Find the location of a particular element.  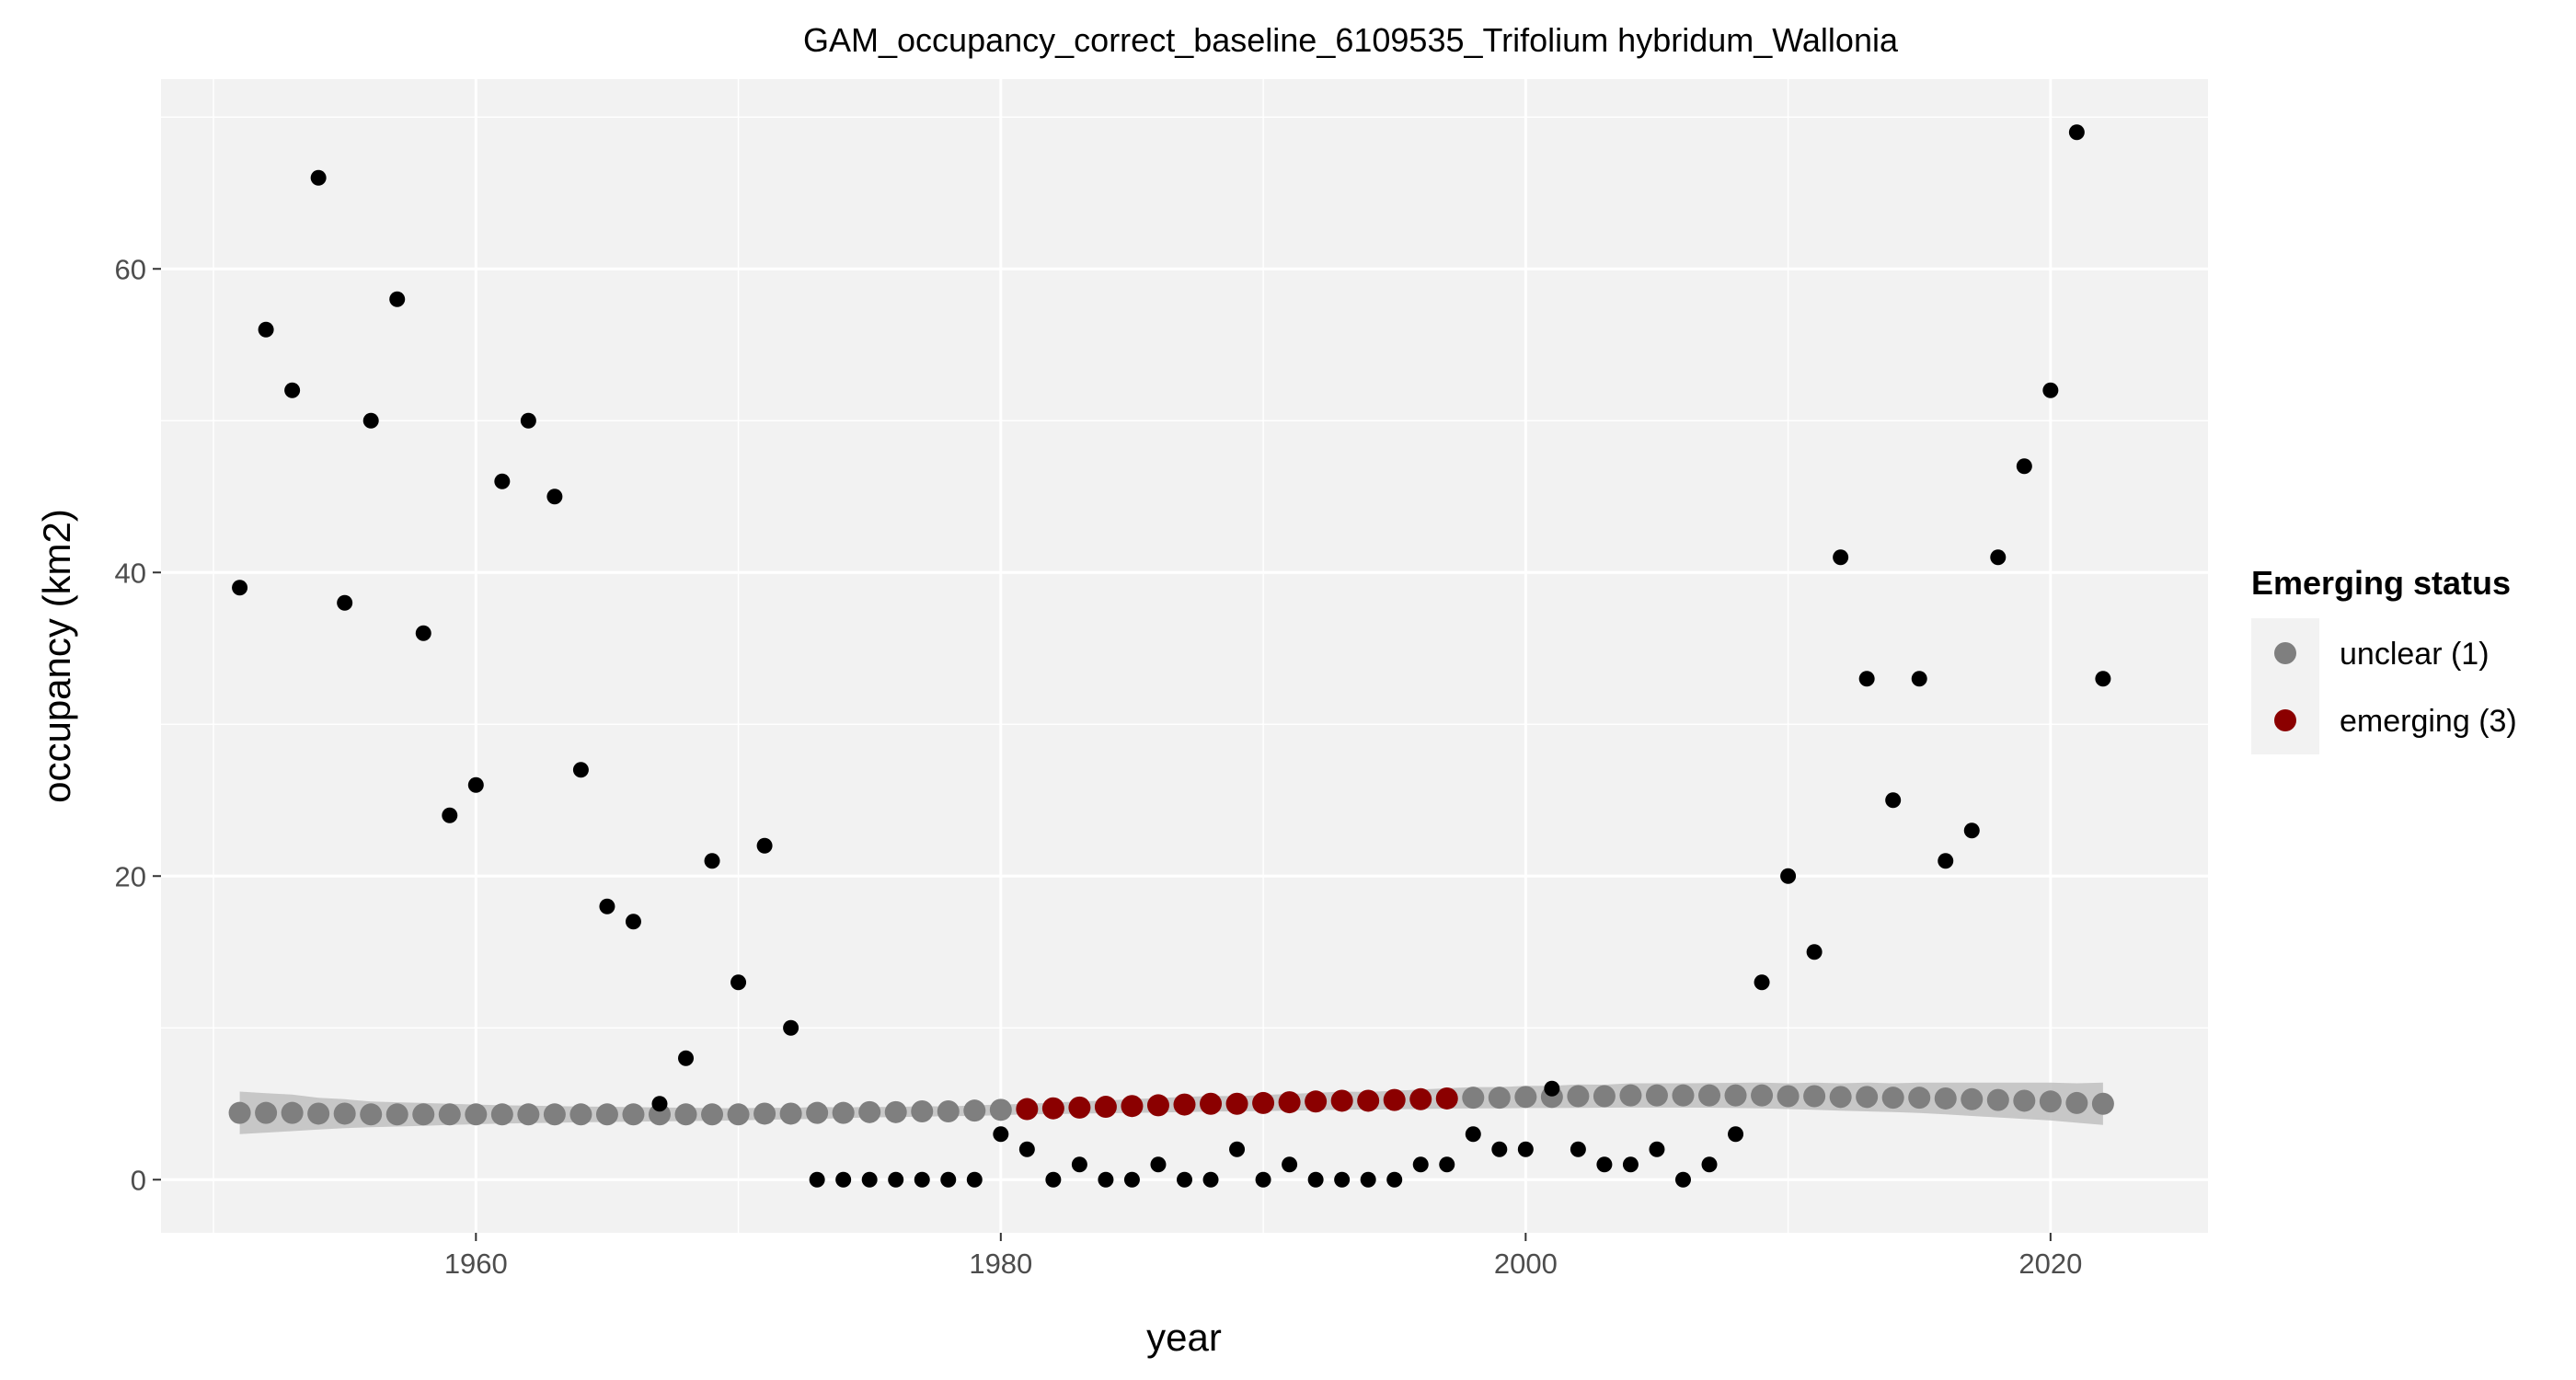

legend-label-unclear: unclear (1) is located at coordinates (2415, 654).